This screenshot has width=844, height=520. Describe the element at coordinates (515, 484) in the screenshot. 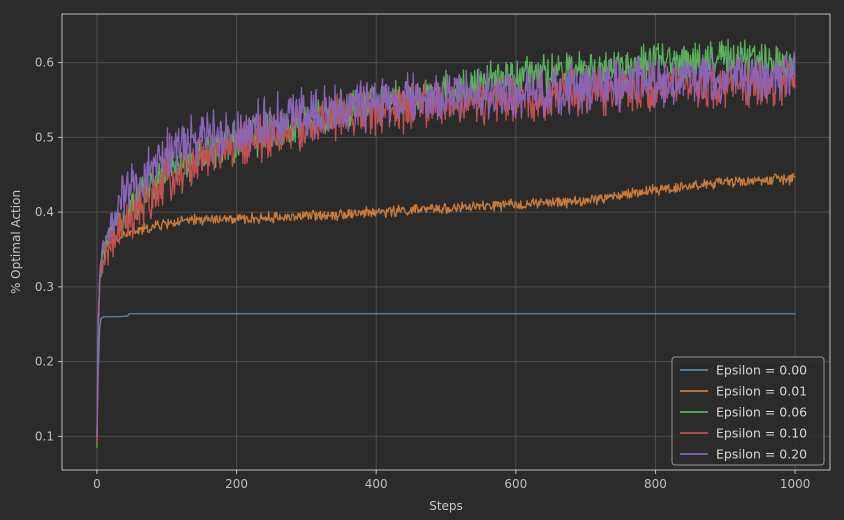

I see `x-tick-label: 600` at that location.